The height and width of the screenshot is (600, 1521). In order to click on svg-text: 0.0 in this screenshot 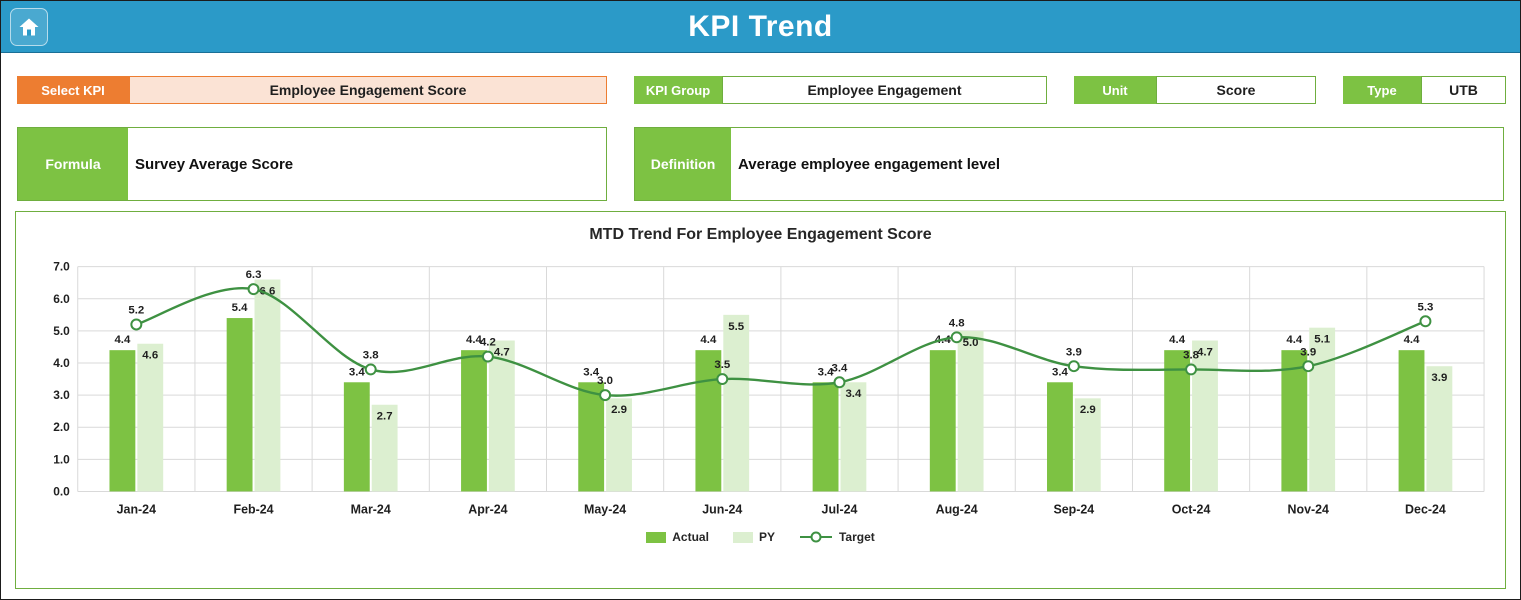, I will do `click(61, 491)`.